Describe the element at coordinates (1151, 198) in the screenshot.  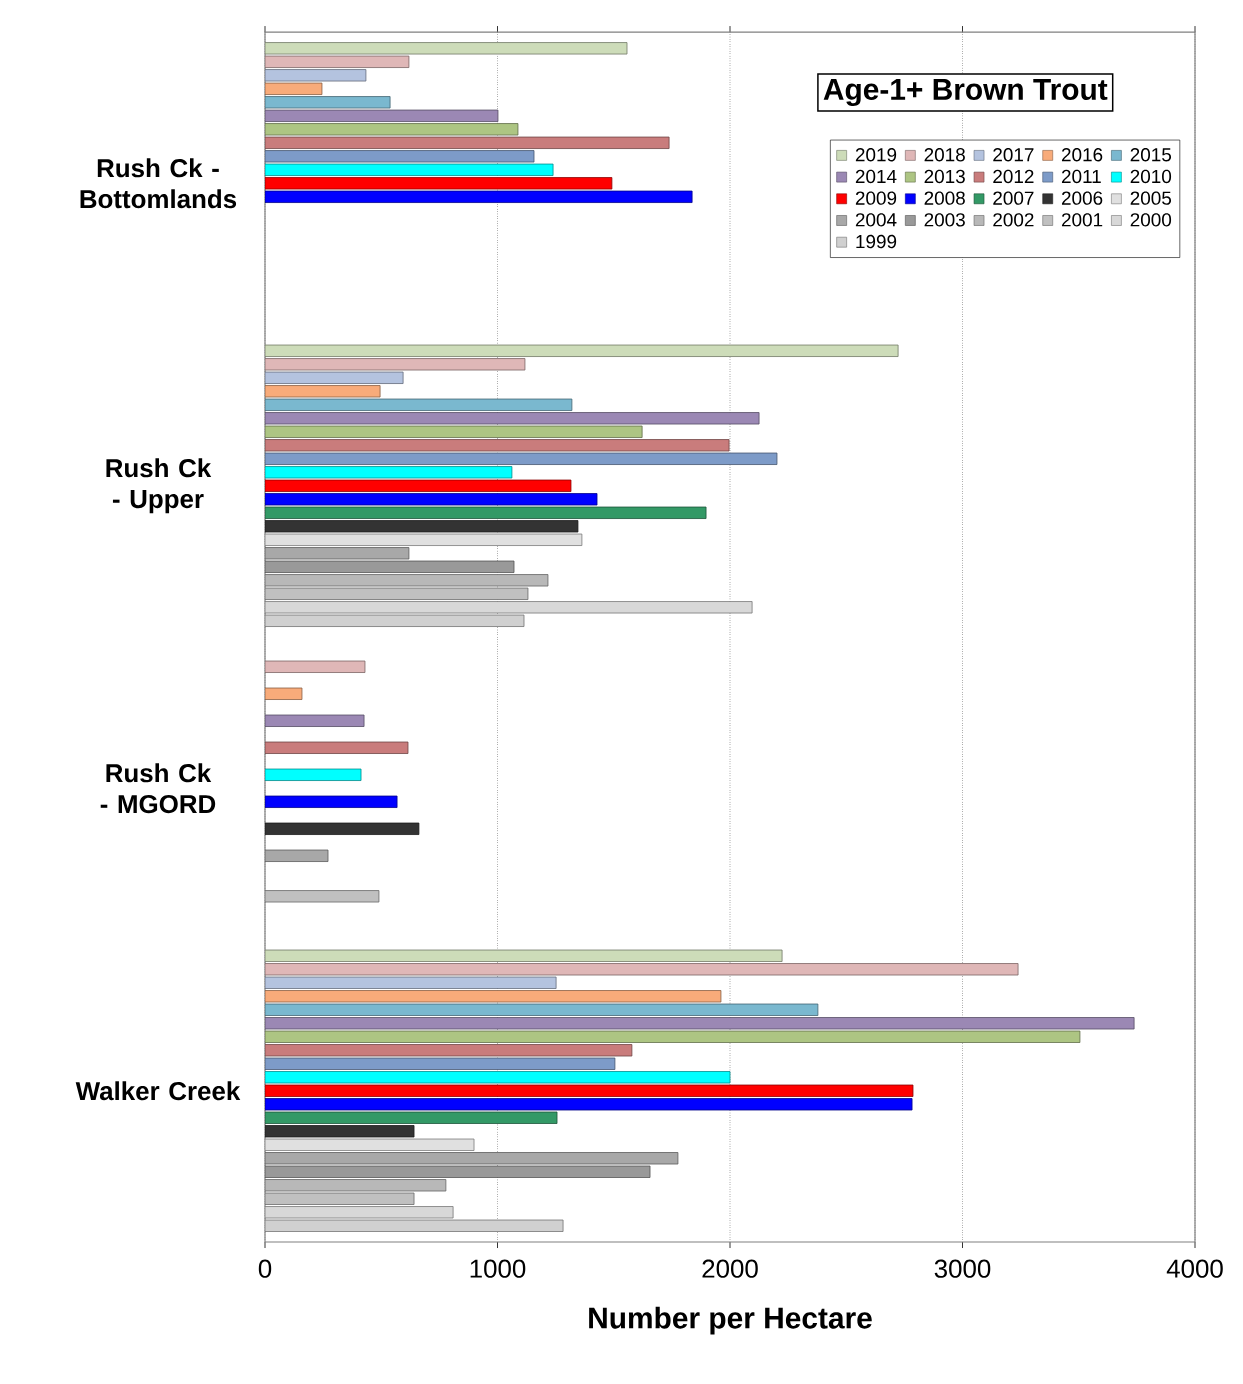
I see `legend-label: 2005` at that location.